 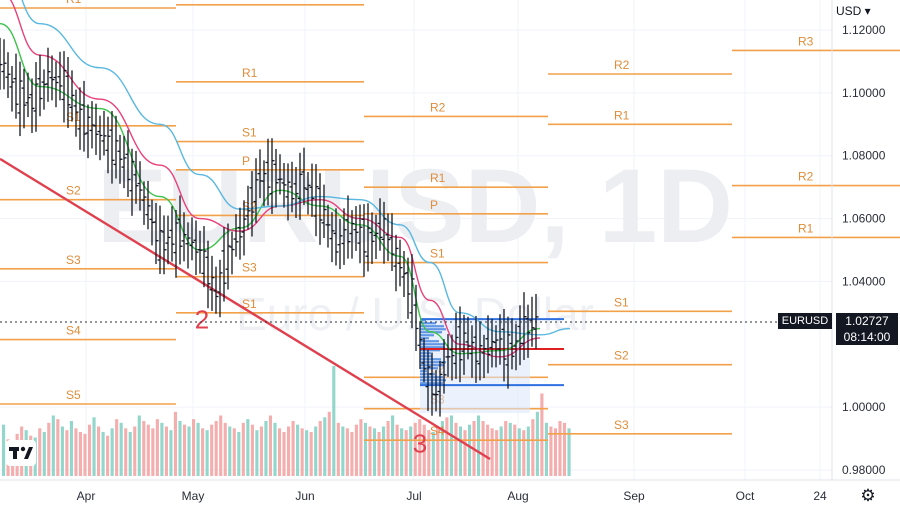 I want to click on wave-label-2: 2, so click(x=202, y=320).